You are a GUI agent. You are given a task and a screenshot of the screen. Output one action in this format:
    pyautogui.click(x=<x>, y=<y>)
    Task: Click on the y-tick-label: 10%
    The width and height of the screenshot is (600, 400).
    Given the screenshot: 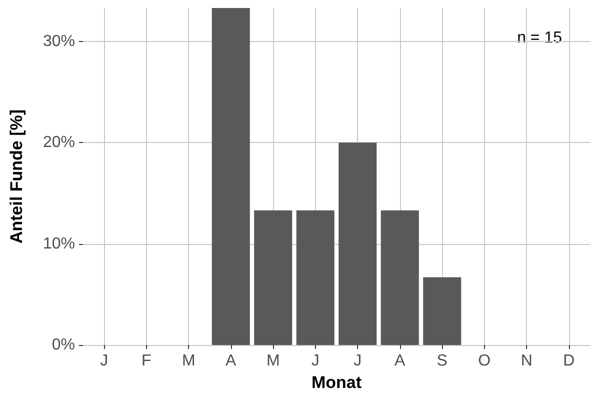 What is the action you would take?
    pyautogui.click(x=58, y=243)
    